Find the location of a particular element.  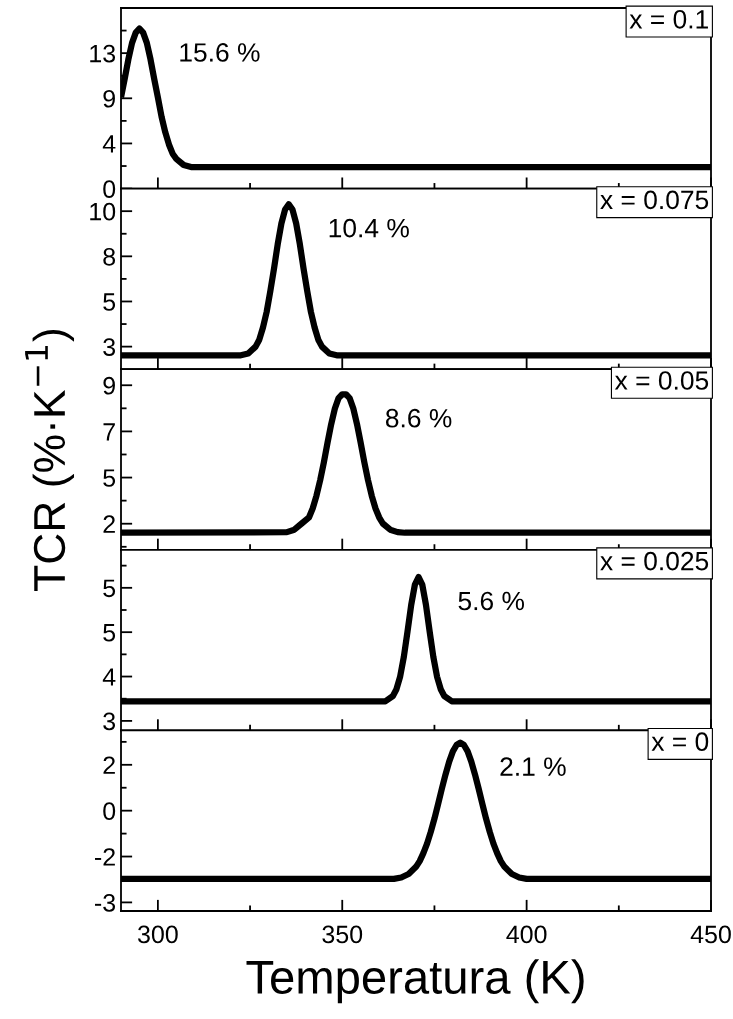

x-tick-label: 400 is located at coordinates (526, 934).